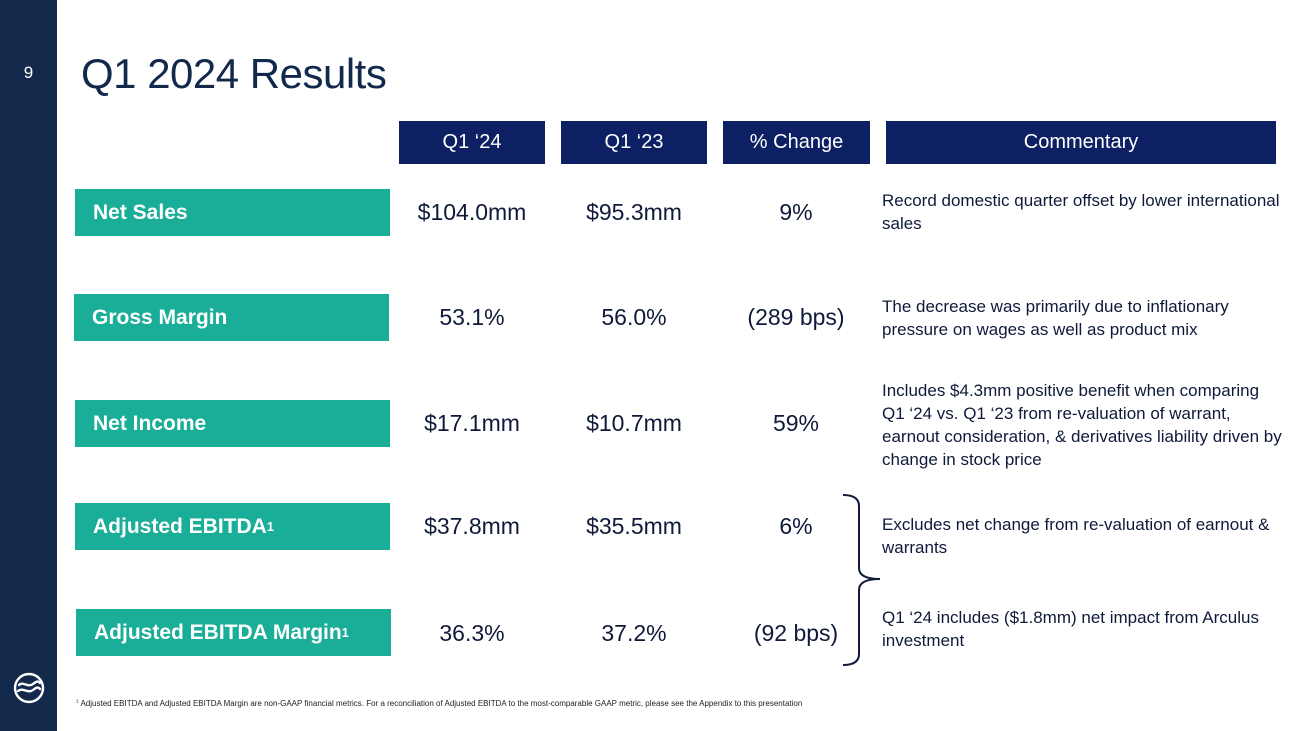  Describe the element at coordinates (634, 212) in the screenshot. I see `net-sales-q1-23: $95.3mm` at that location.